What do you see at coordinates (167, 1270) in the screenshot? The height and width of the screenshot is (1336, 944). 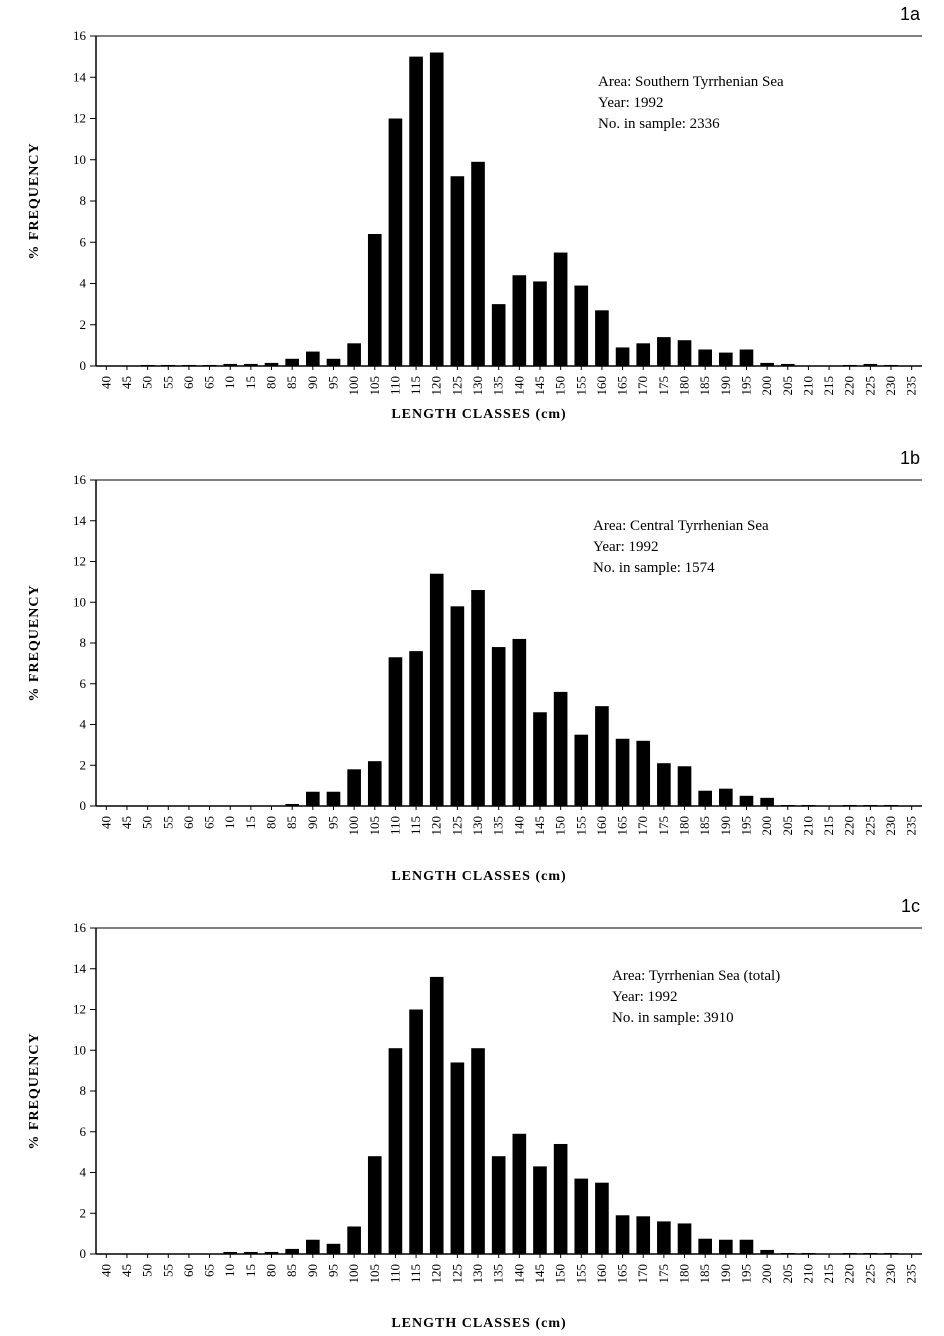 I see `x-tick-label: 55` at bounding box center [167, 1270].